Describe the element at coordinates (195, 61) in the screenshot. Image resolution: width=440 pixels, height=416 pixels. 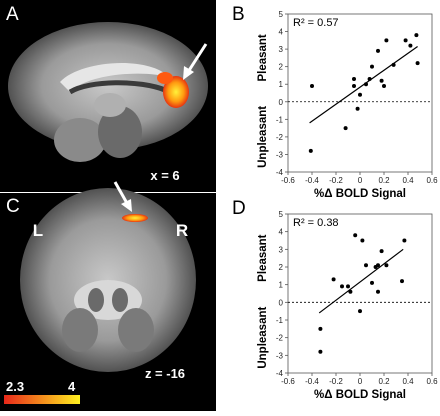
I see `arrow-icon-a` at that location.